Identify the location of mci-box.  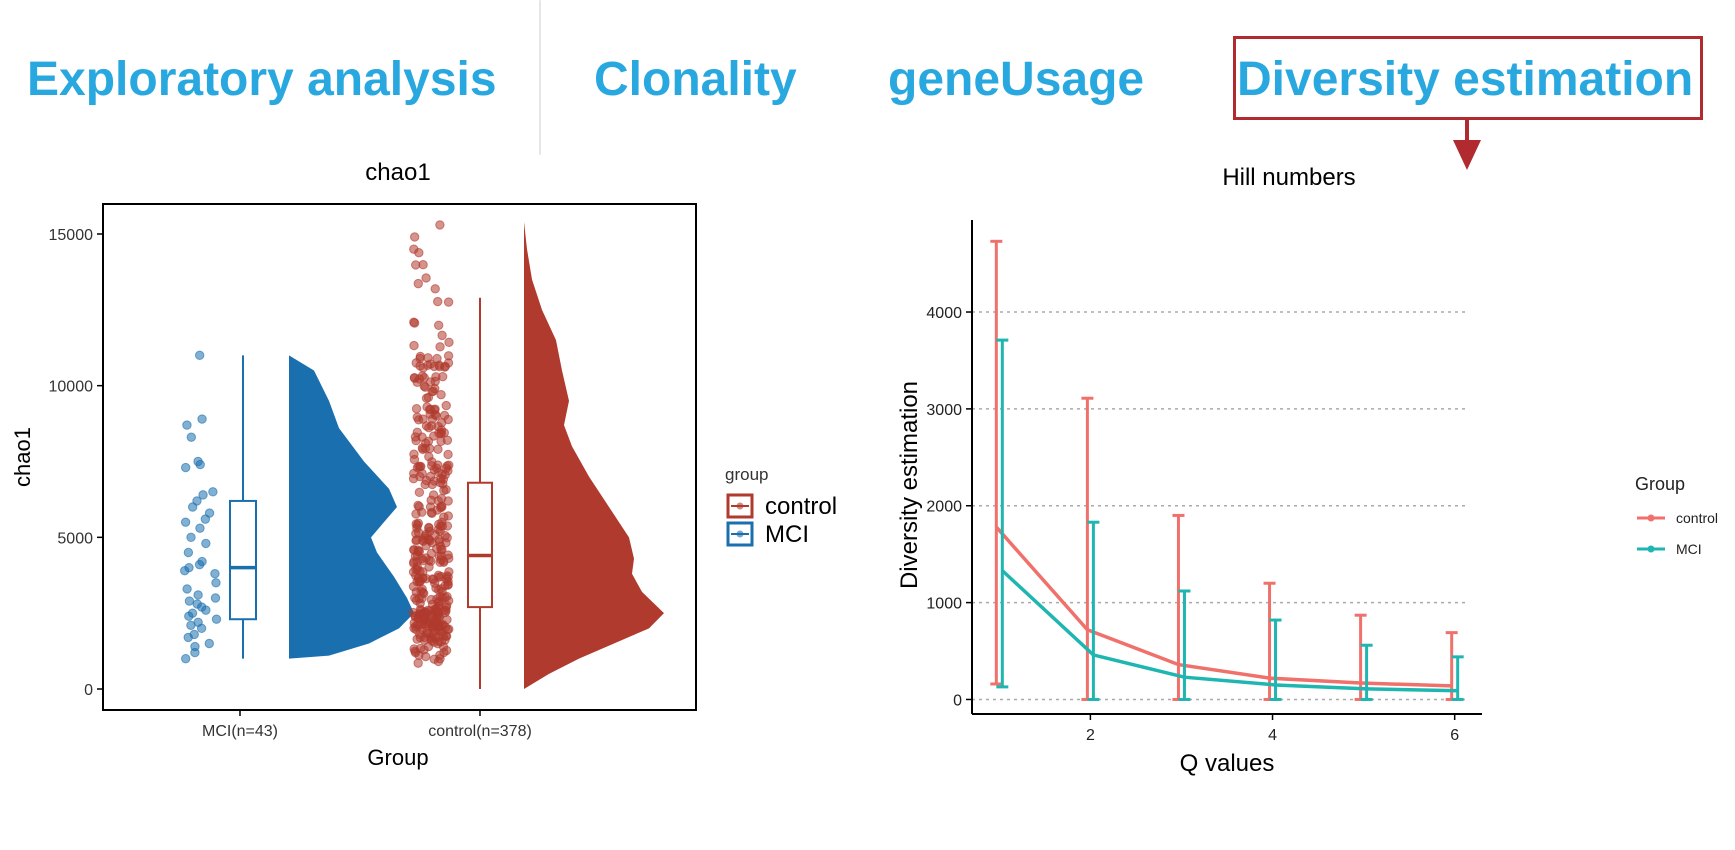
(243, 560).